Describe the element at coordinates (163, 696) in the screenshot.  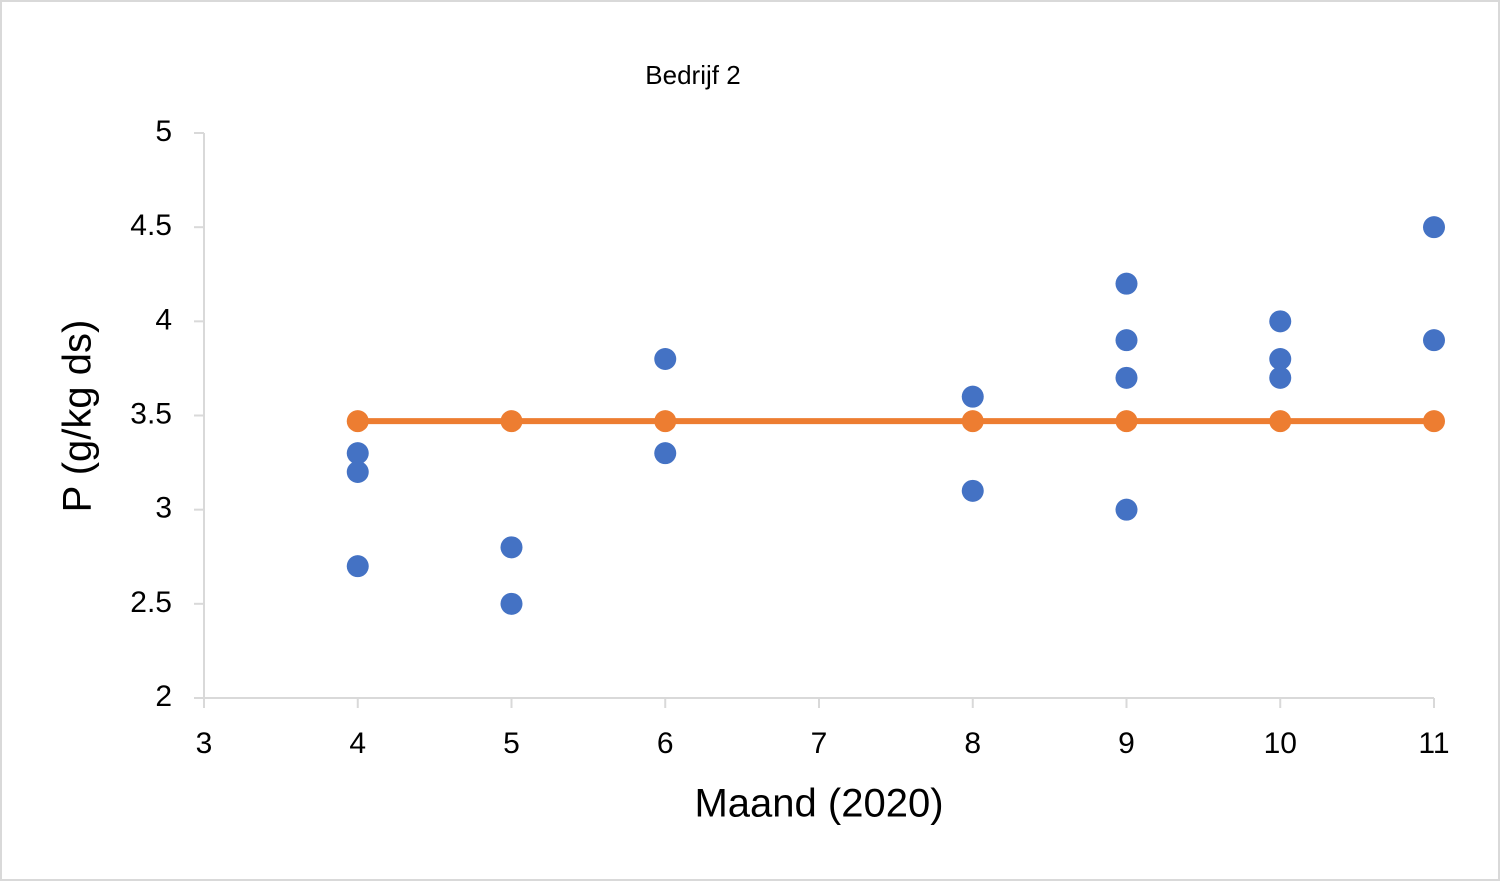
I see `y-tick-label: 2` at that location.